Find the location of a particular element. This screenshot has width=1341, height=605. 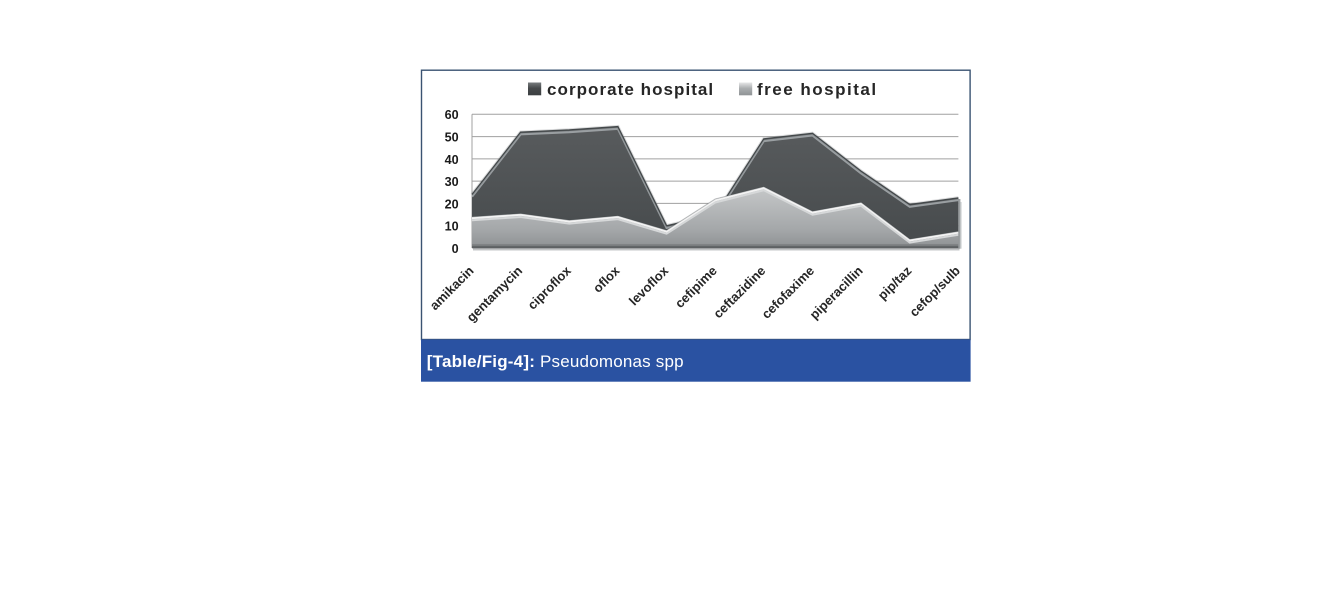

svg-text: piperacillin is located at coordinates (836, 292).